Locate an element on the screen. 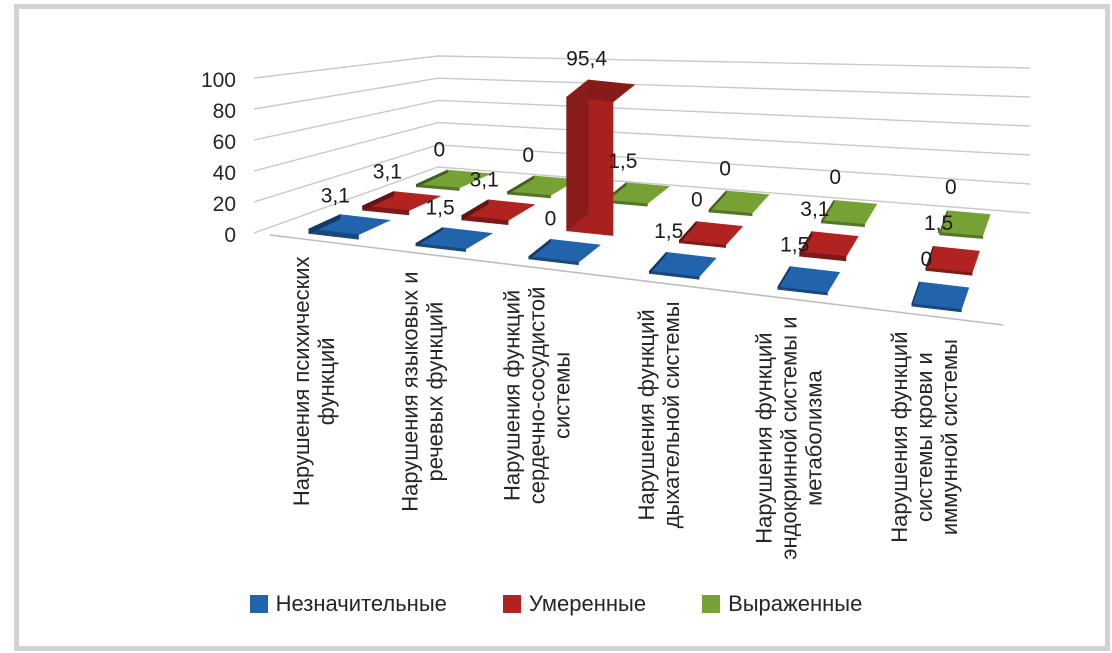 This screenshot has width=1112, height=653. legend-item-2: Выраженные is located at coordinates (782, 604).